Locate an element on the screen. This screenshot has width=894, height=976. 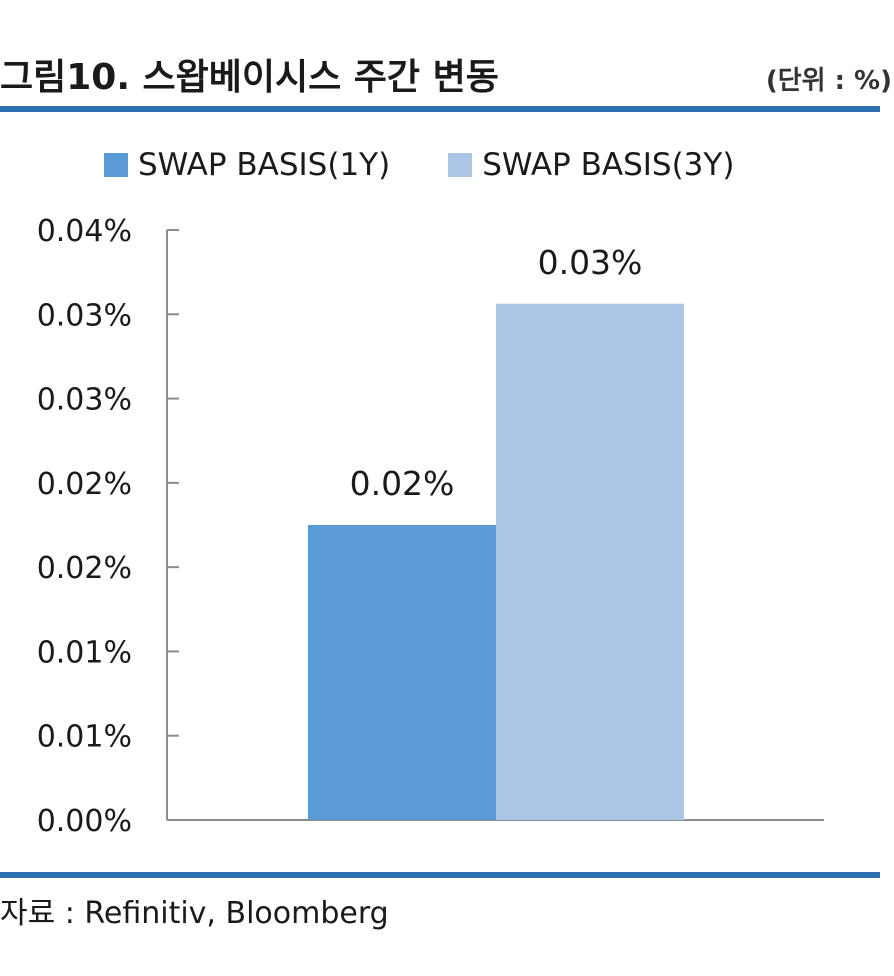
legend-swatch-1y is located at coordinates (116, 165).